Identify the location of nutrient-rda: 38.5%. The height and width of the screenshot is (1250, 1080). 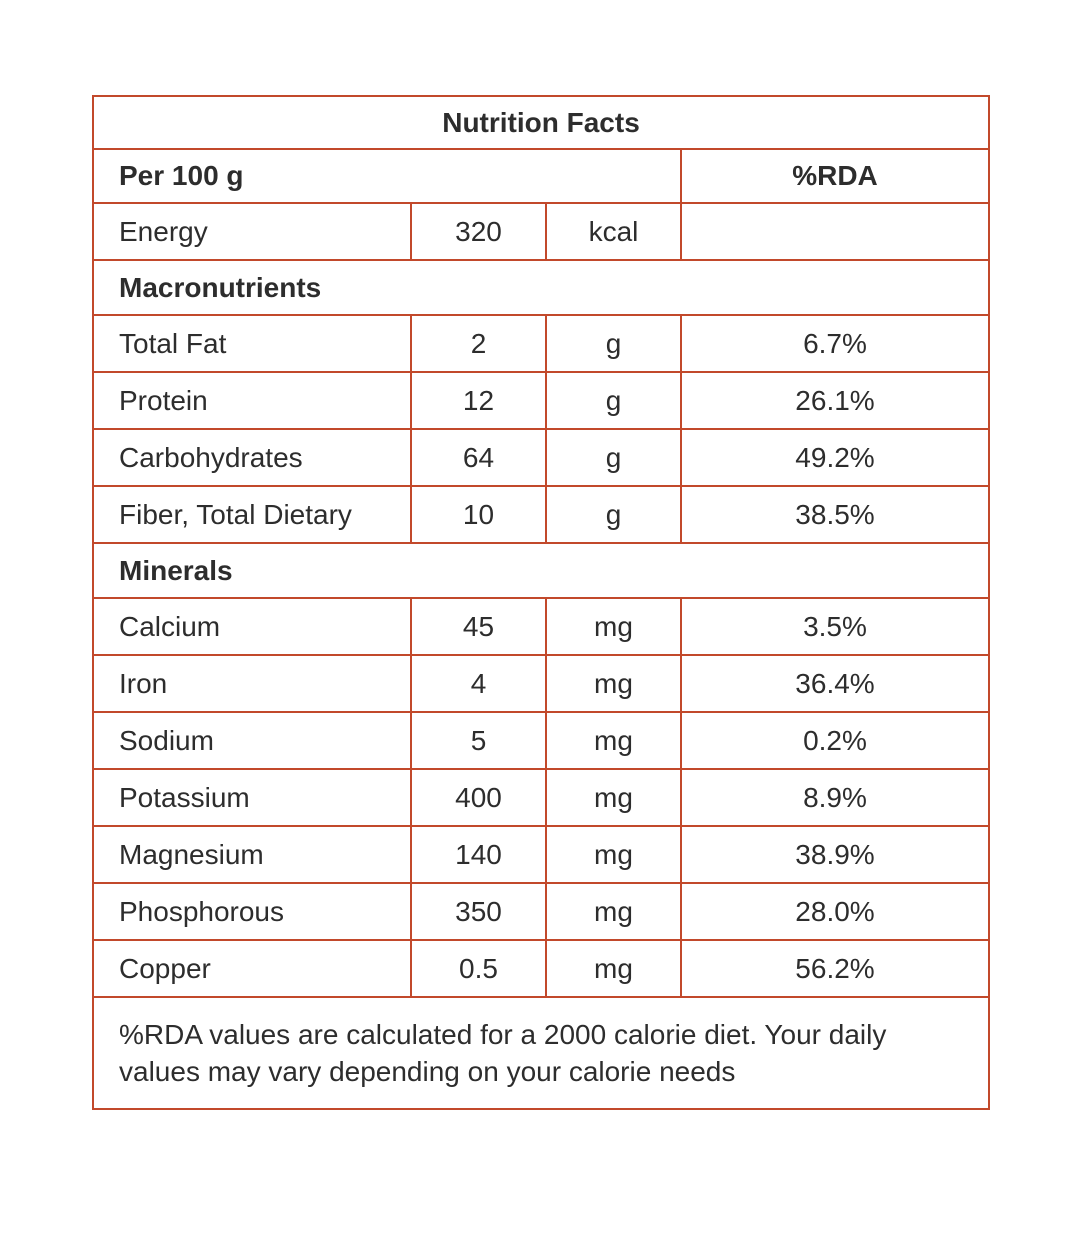
(835, 514).